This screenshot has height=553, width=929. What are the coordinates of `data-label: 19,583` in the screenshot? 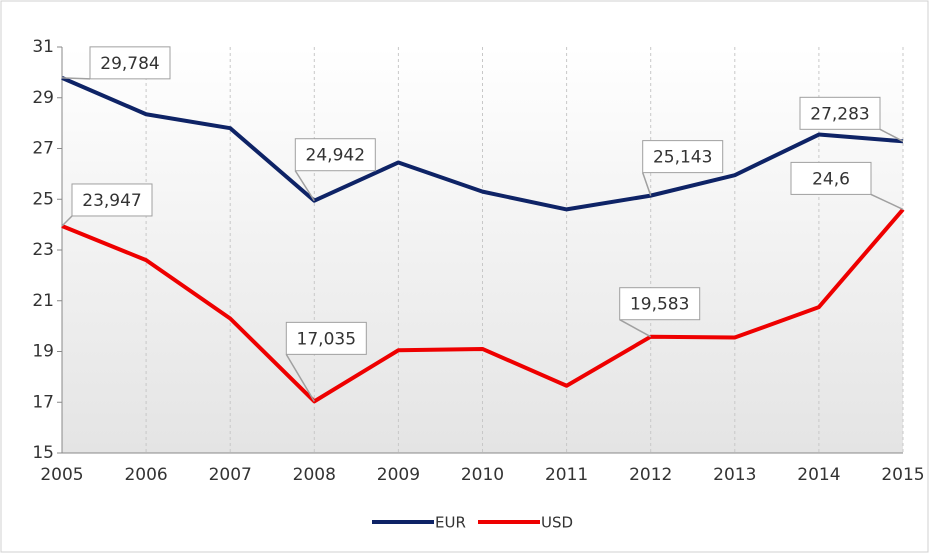 It's located at (659, 305).